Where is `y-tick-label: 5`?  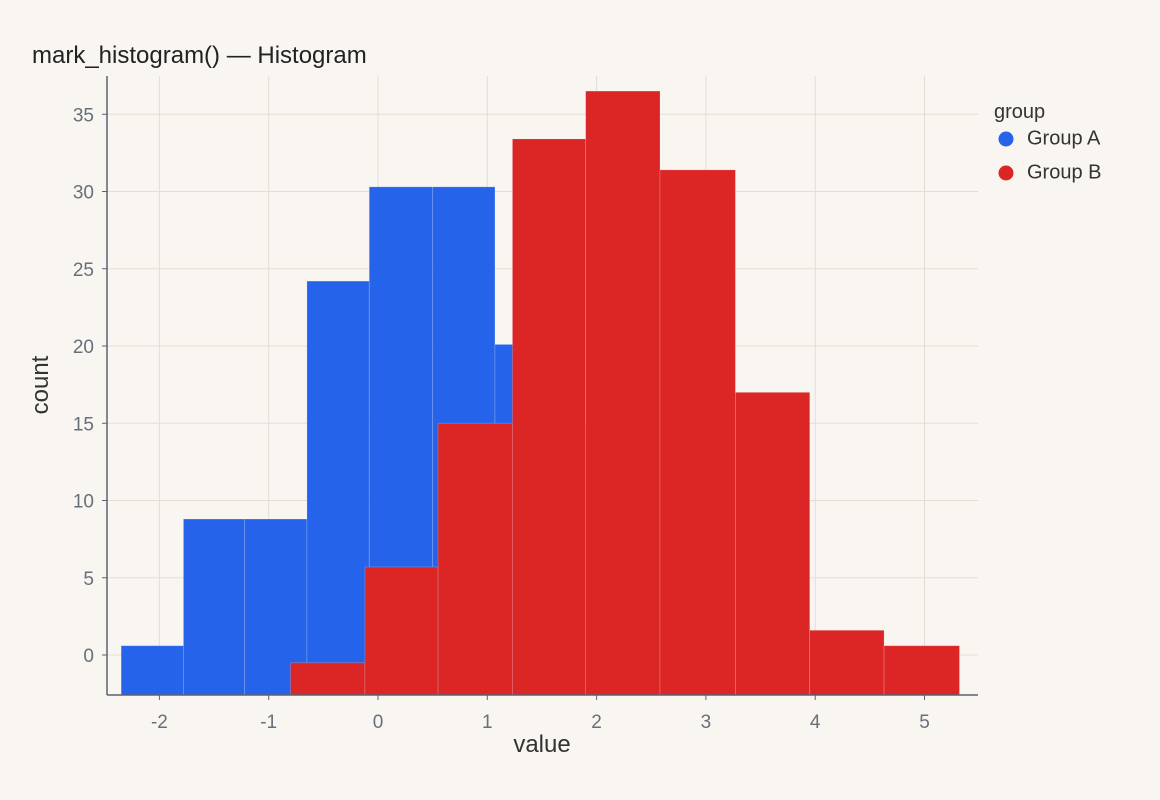 y-tick-label: 5 is located at coordinates (88, 579).